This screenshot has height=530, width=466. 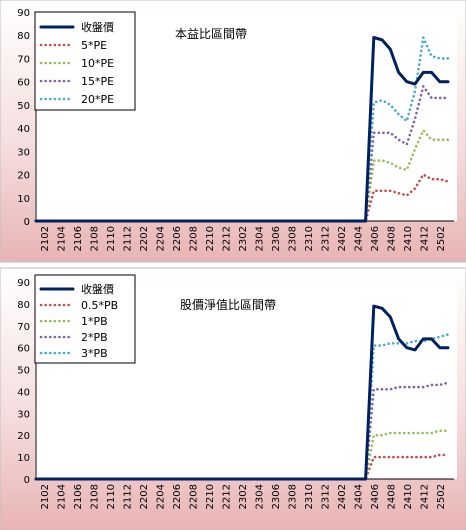 What do you see at coordinates (94, 321) in the screenshot?
I see `legend-label: 1*PB` at bounding box center [94, 321].